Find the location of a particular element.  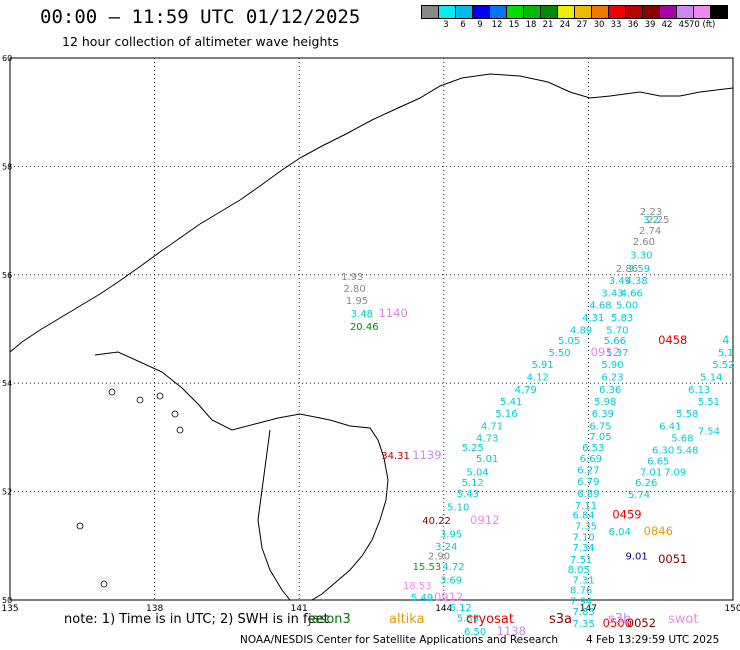

wave-height-label: 6.79 is located at coordinates (588, 482).